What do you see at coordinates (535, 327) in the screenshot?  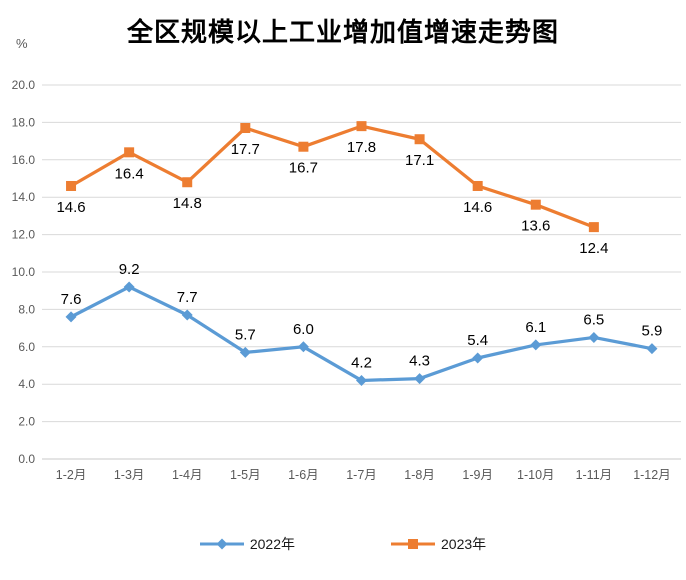 I see `data-label: 6.1` at bounding box center [535, 327].